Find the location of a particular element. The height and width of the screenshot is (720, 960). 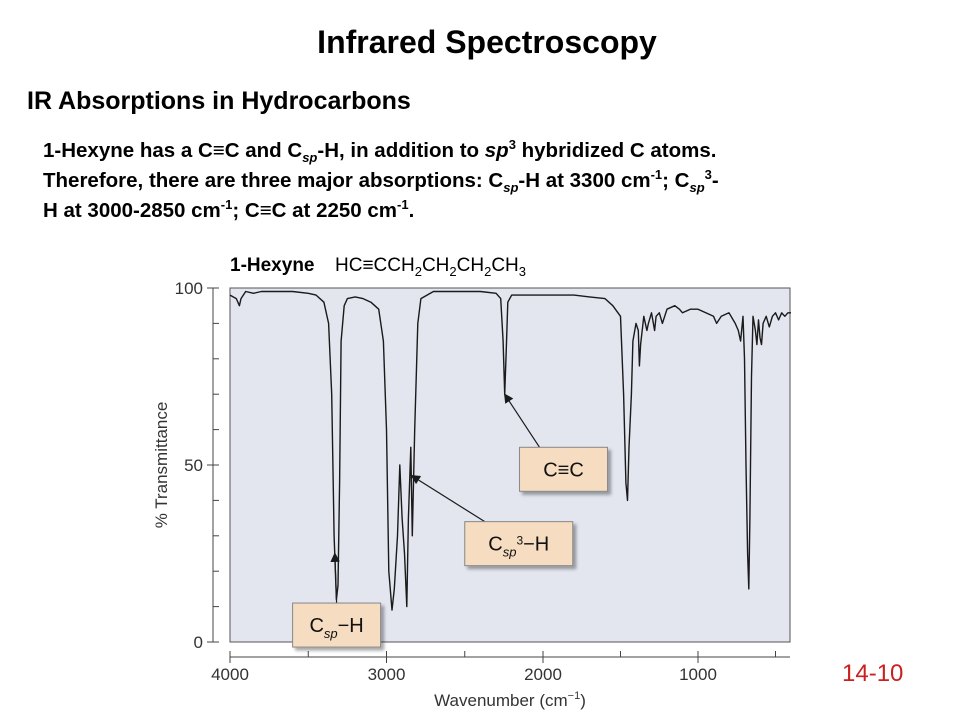

x-tick-label: 2000 is located at coordinates (543, 674).